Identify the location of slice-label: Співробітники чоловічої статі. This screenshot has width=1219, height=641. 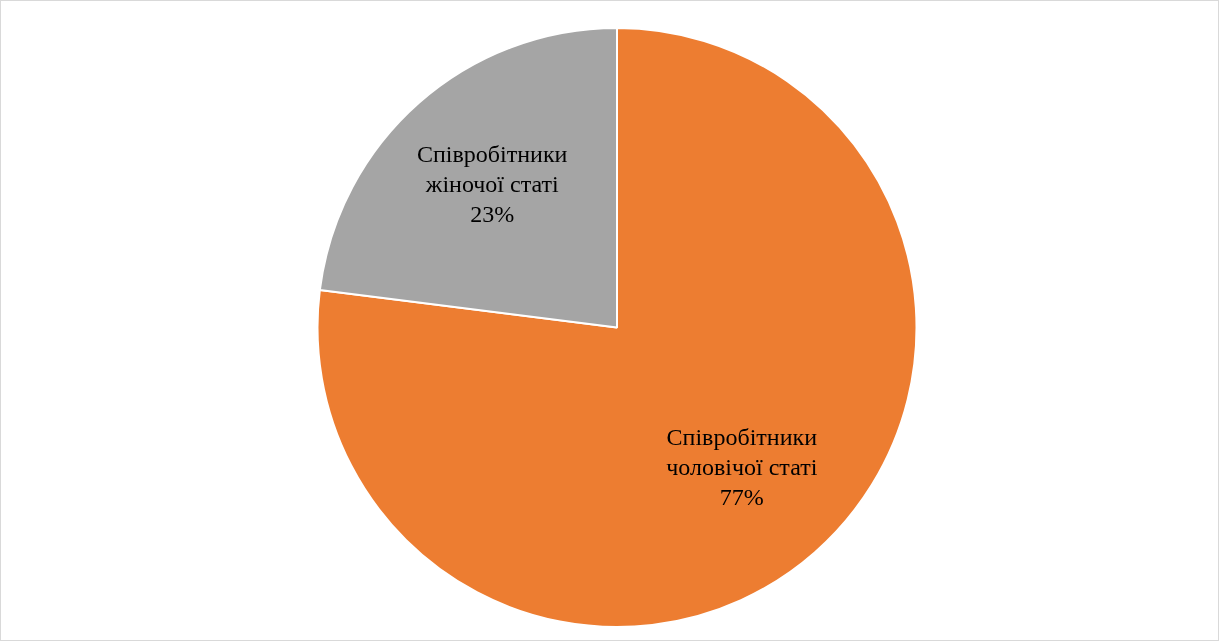
(742, 452).